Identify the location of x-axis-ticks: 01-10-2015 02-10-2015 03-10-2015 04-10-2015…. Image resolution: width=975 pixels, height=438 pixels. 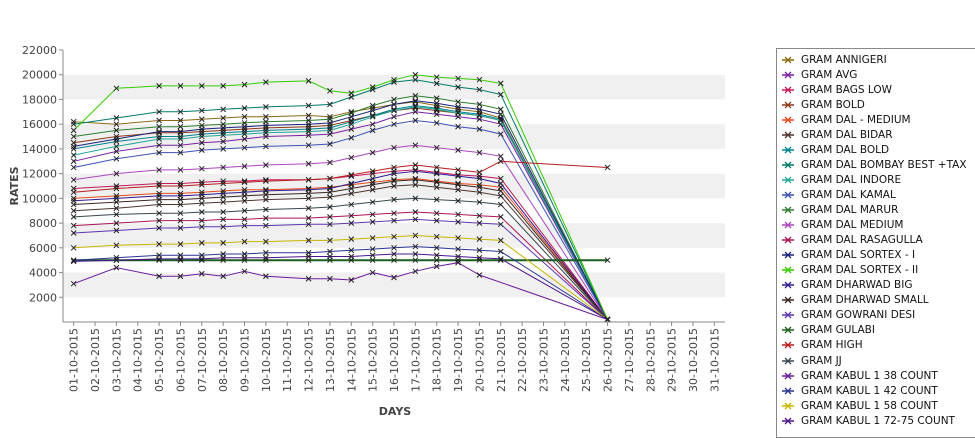
(394, 357).